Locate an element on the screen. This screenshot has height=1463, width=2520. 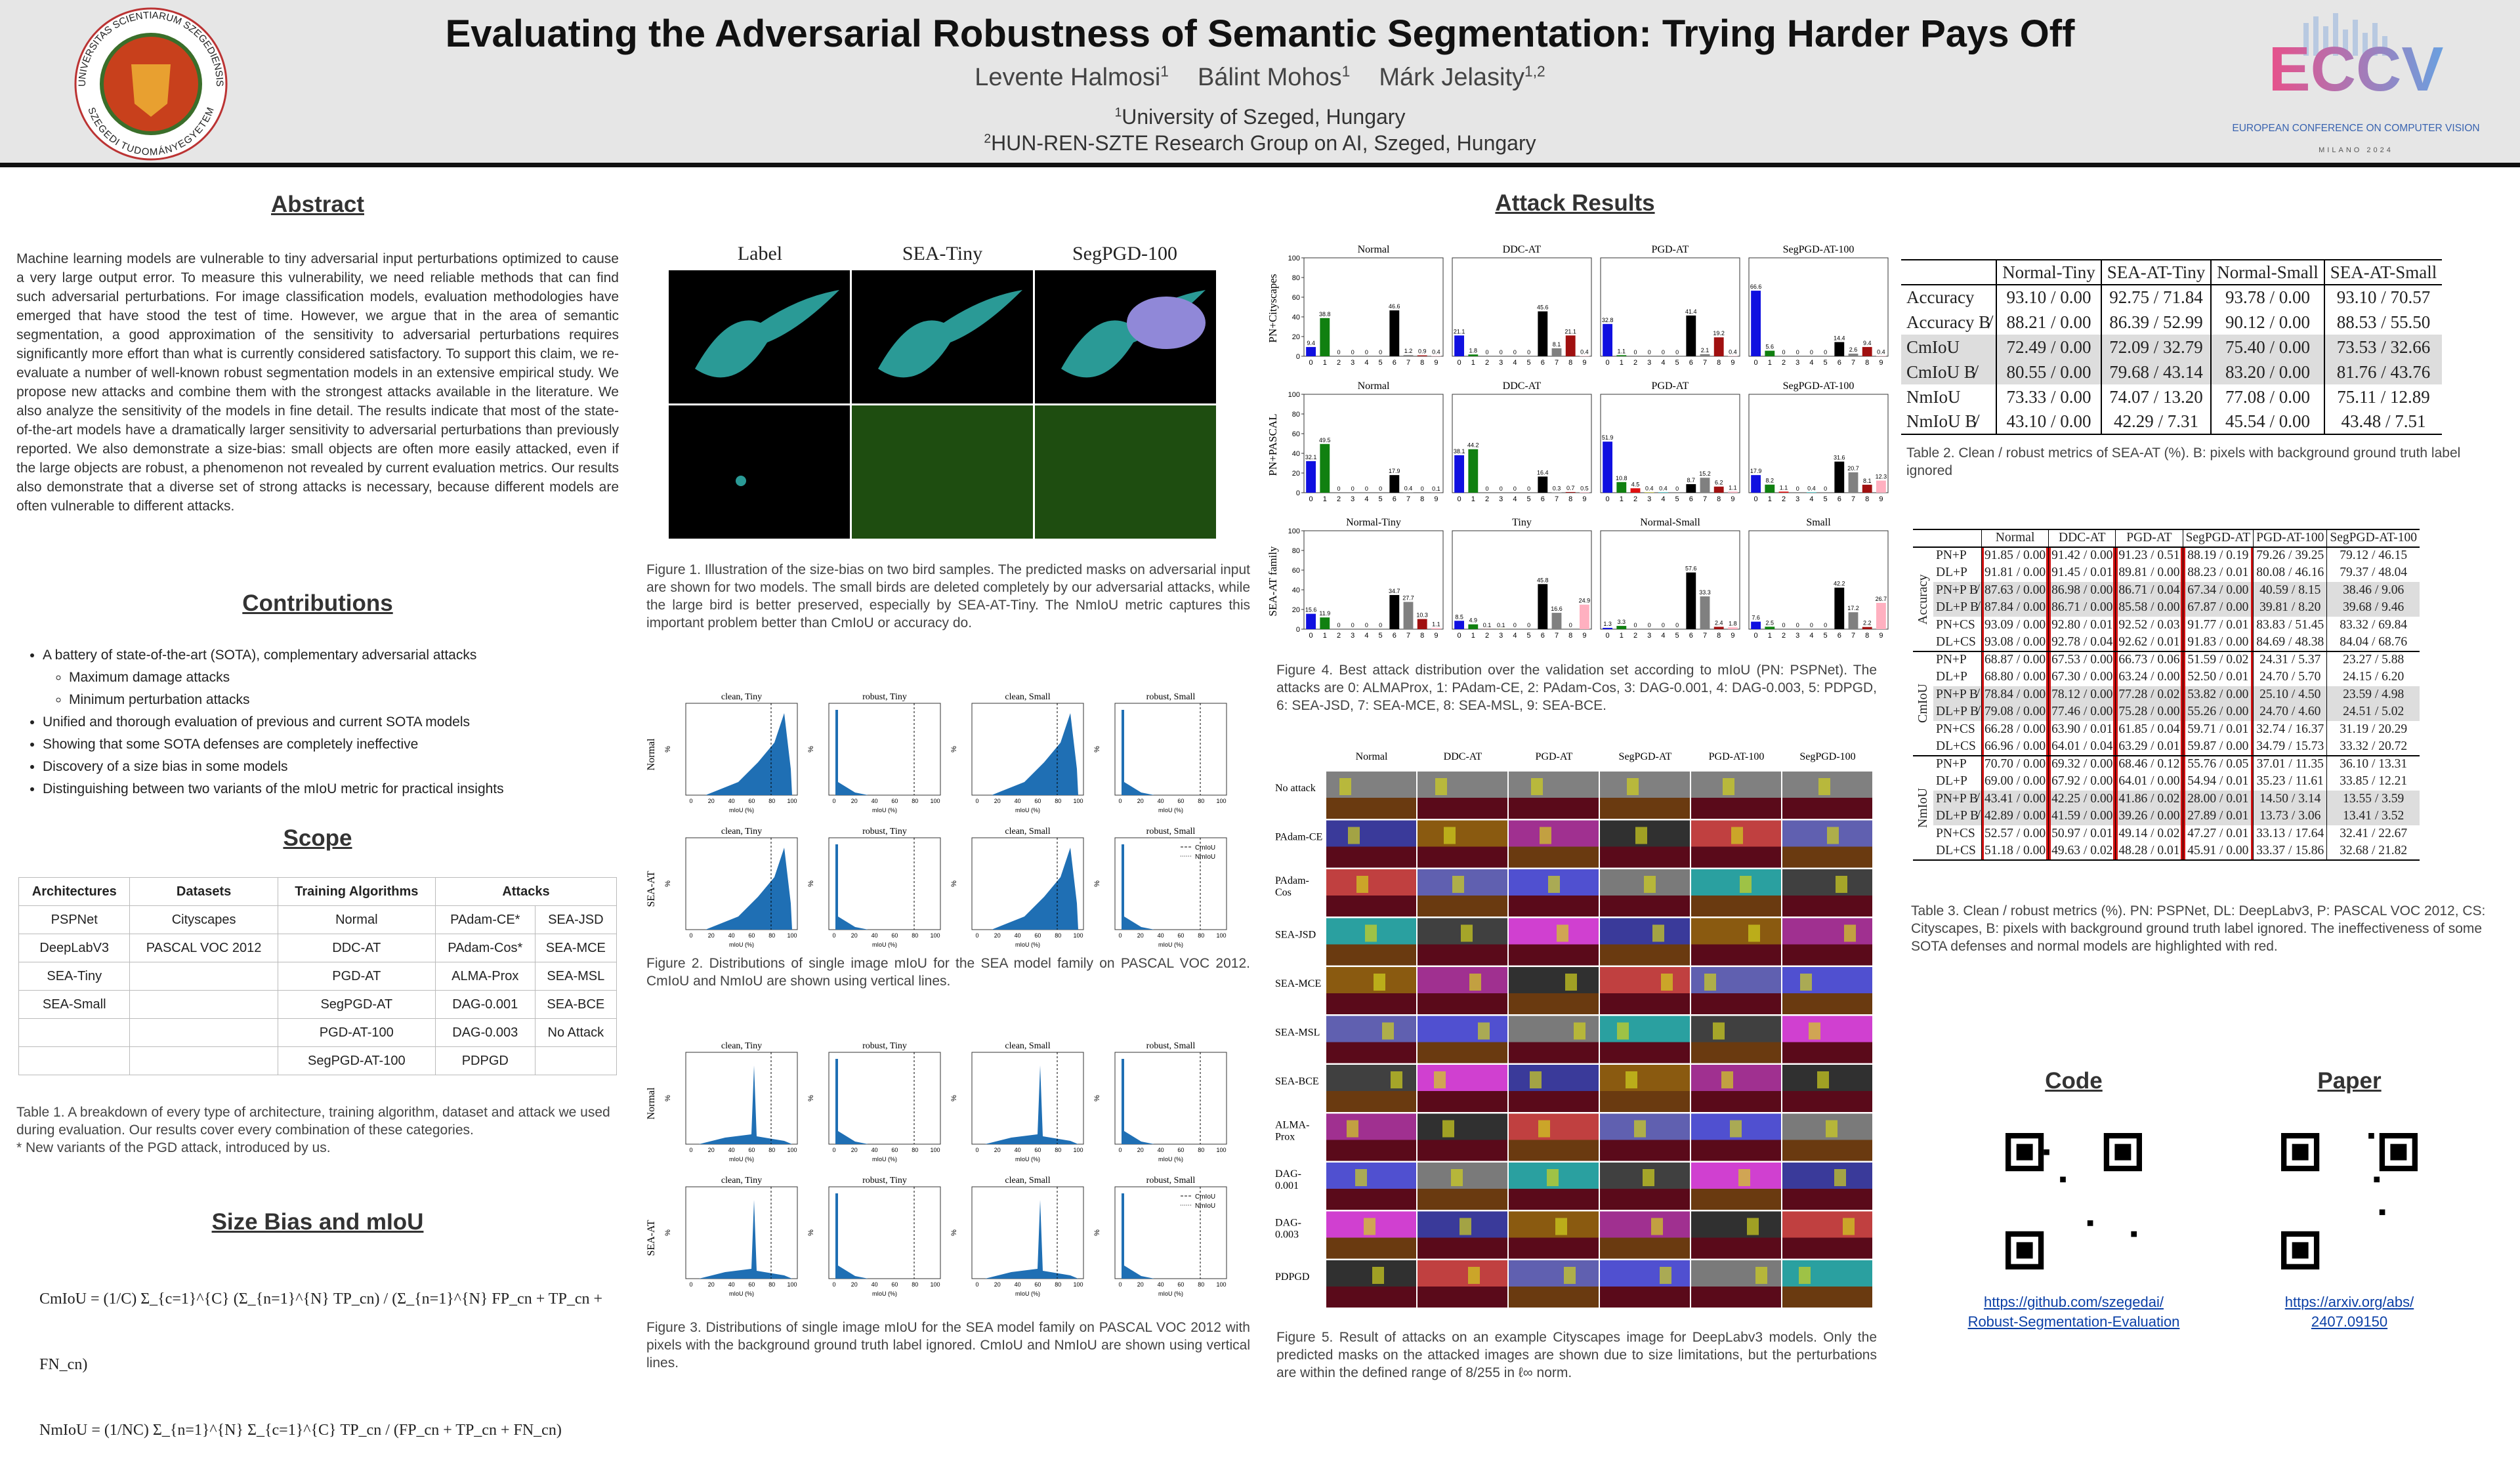
header-cell: Normal-Tiny is located at coordinates (2048, 273).